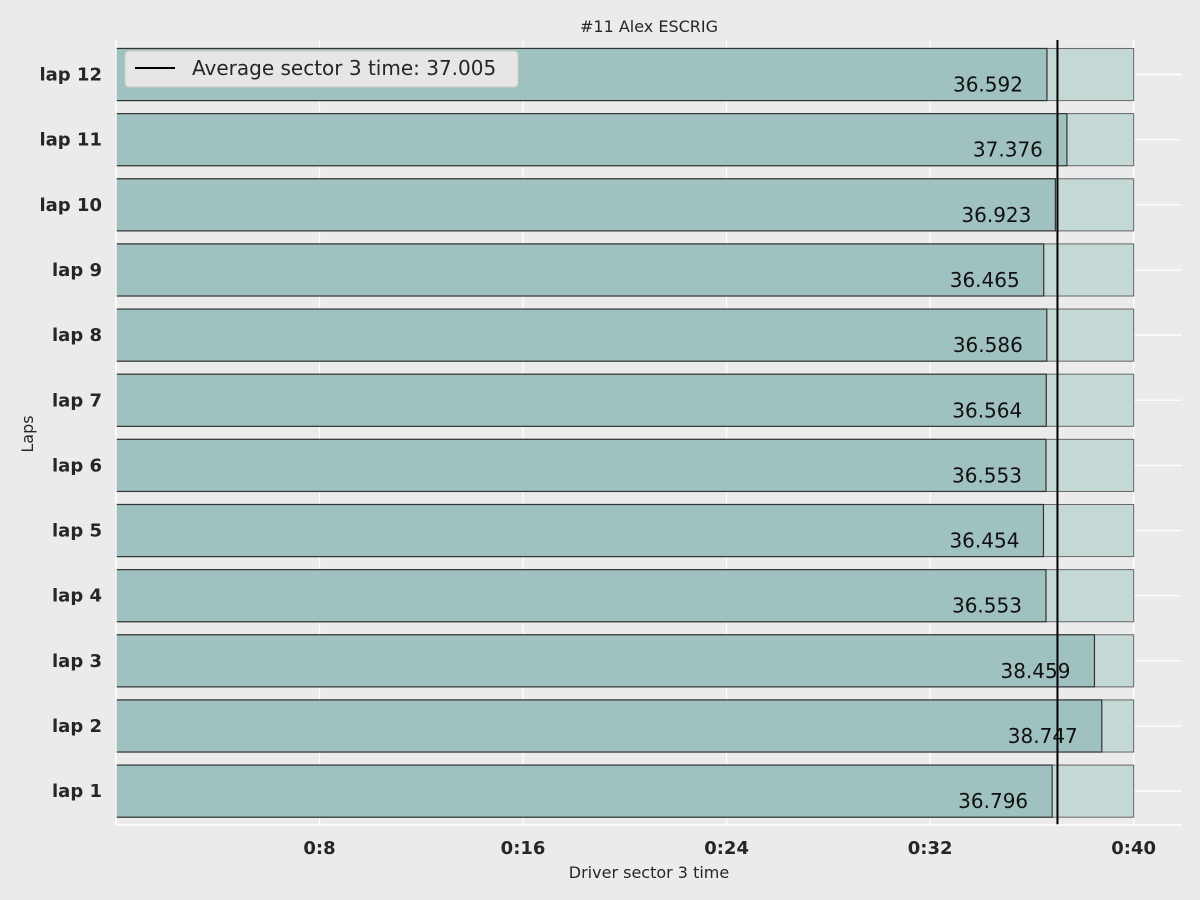  Describe the element at coordinates (70, 205) in the screenshot. I see `y-tick-label: lap 10` at that location.